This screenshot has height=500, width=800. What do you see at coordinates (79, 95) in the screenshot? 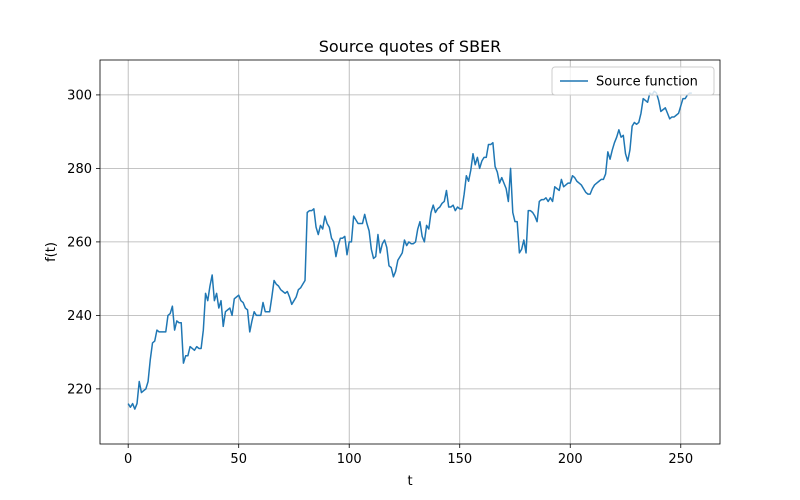
I see `y-tick-label: 300` at bounding box center [79, 95].